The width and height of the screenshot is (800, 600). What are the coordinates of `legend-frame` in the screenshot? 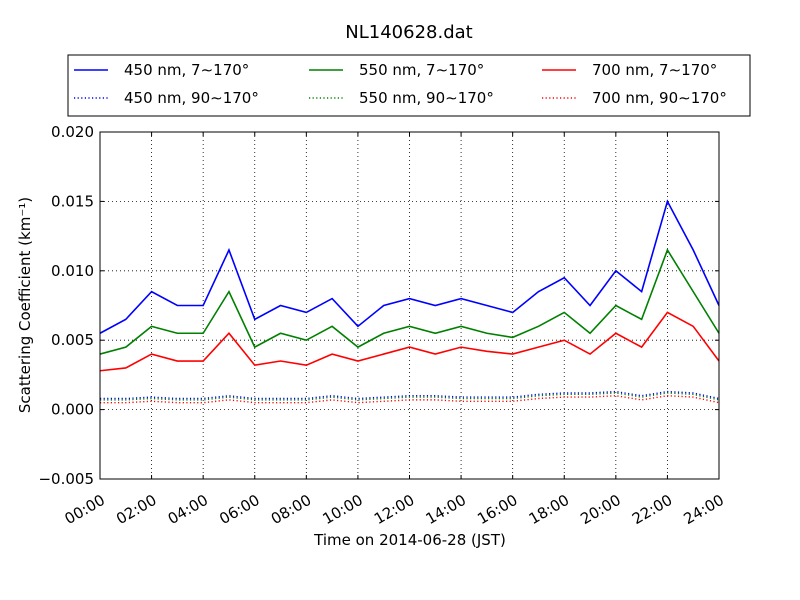 It's located at (409, 85).